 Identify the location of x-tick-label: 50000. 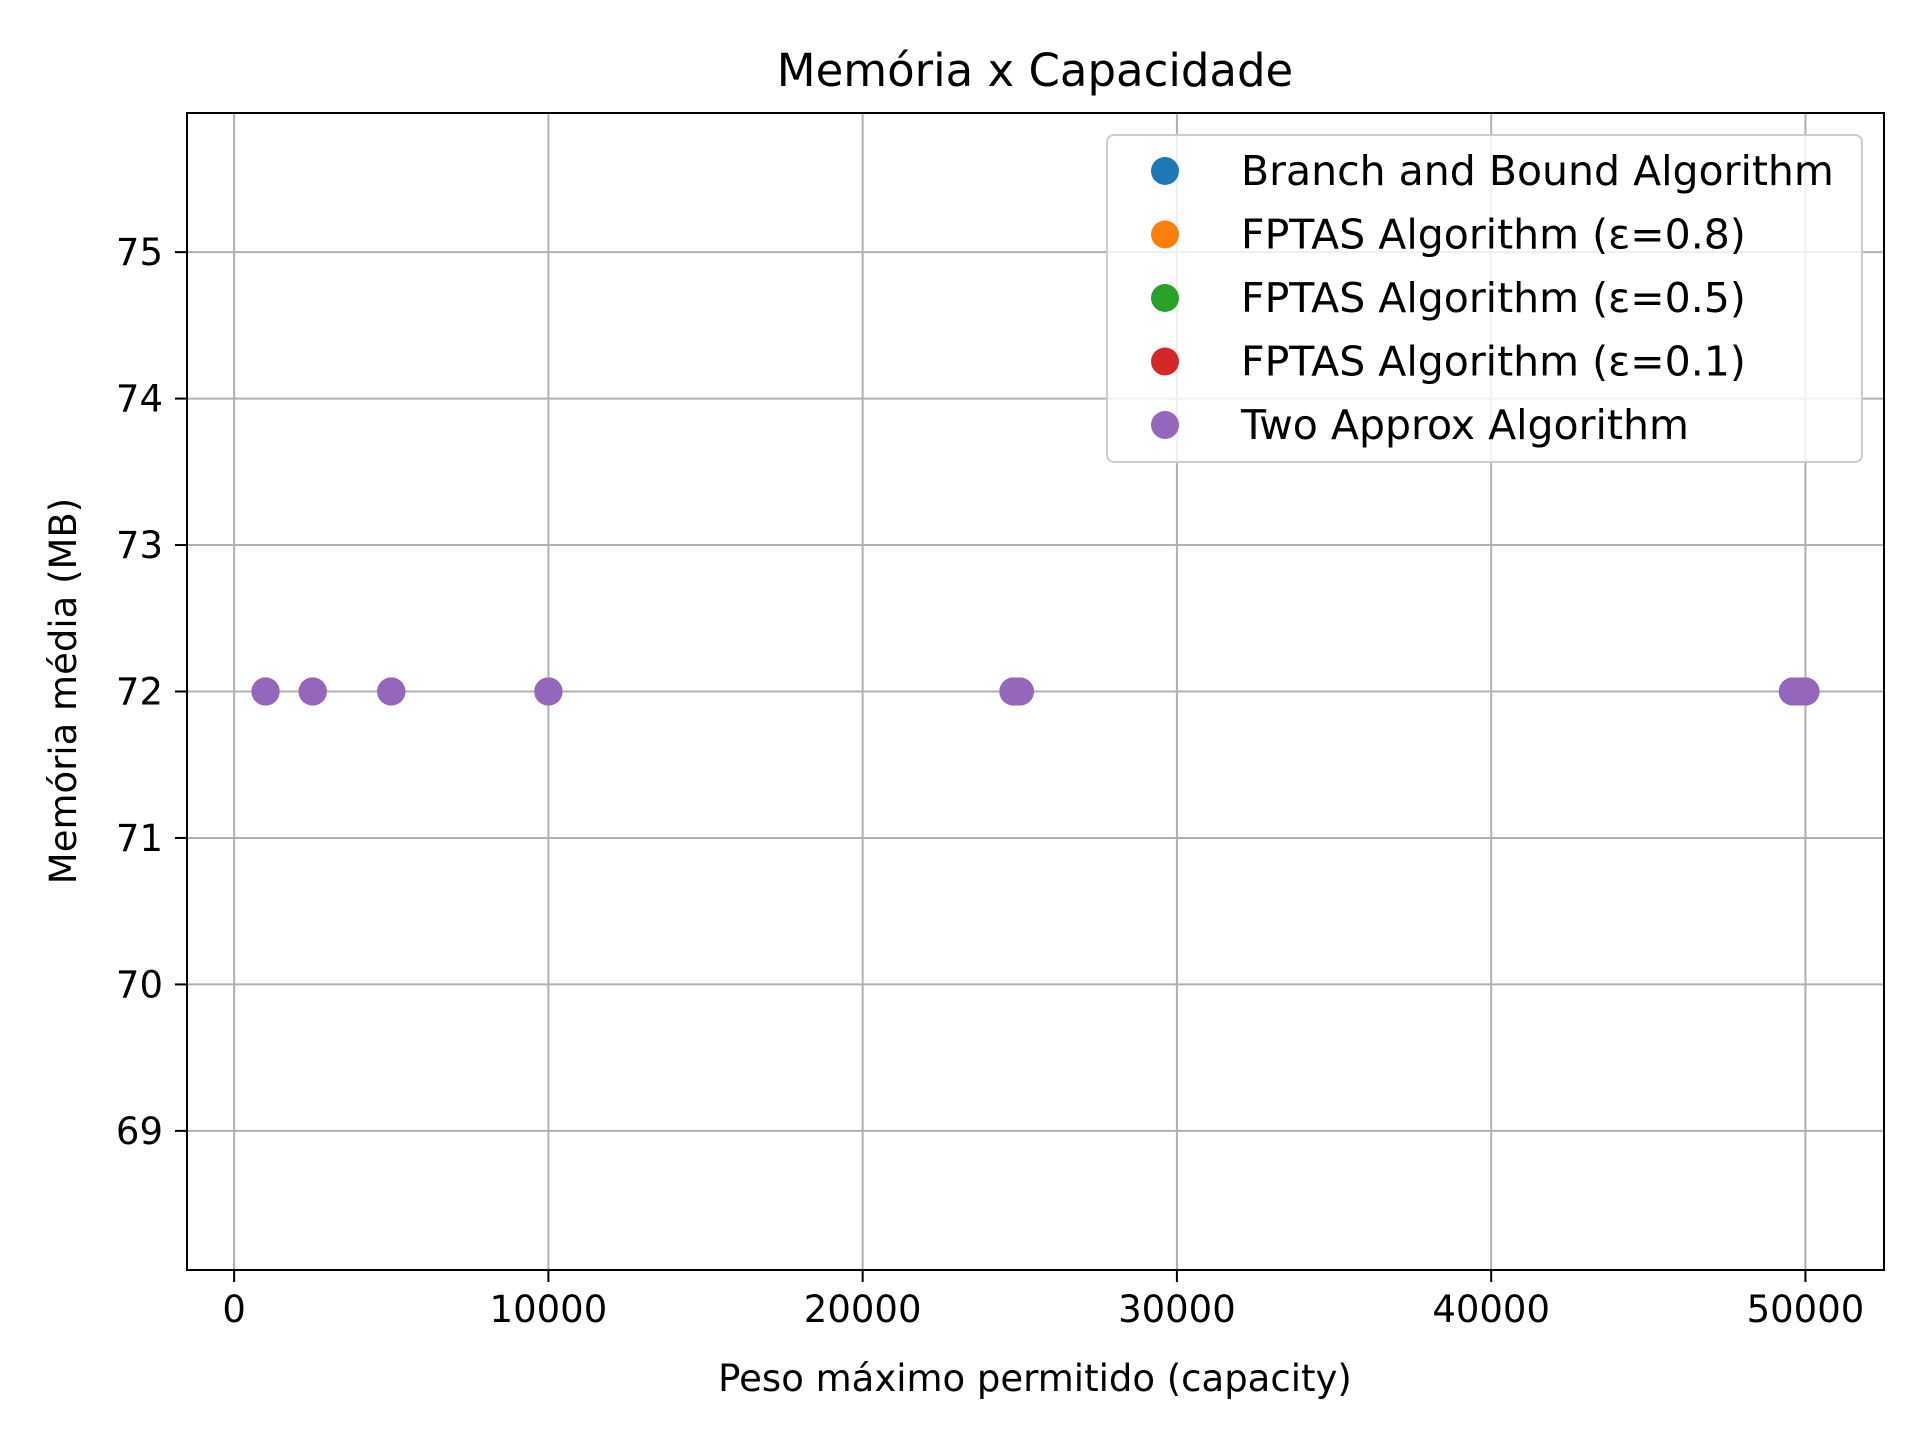
(1806, 1309).